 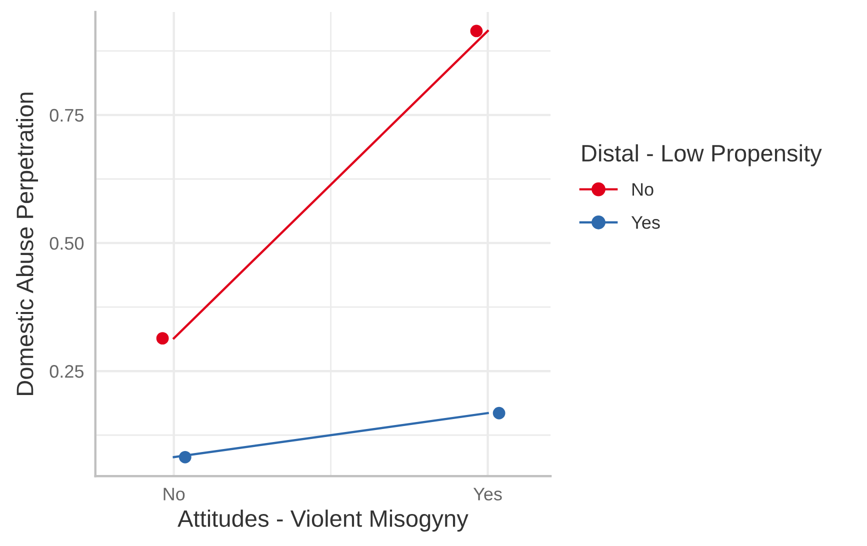 I want to click on legend-label: Yes, so click(x=645, y=222).